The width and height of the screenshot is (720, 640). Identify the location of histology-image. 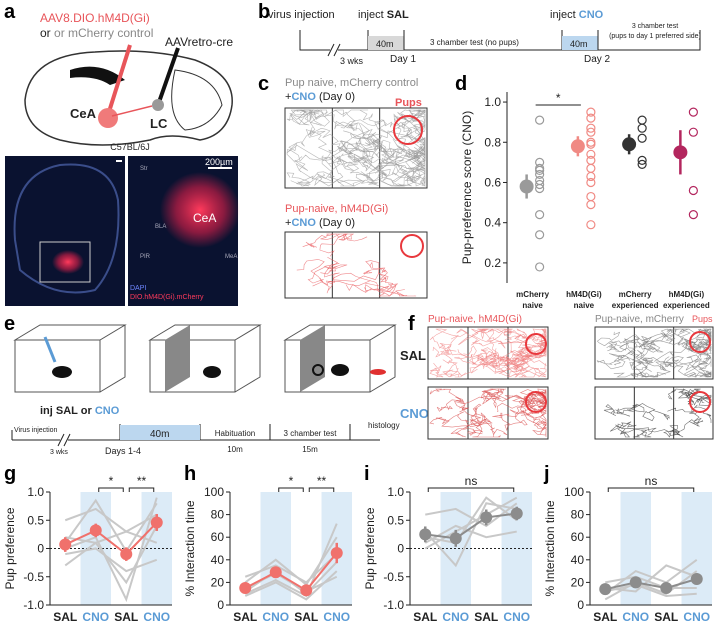
(65, 231).